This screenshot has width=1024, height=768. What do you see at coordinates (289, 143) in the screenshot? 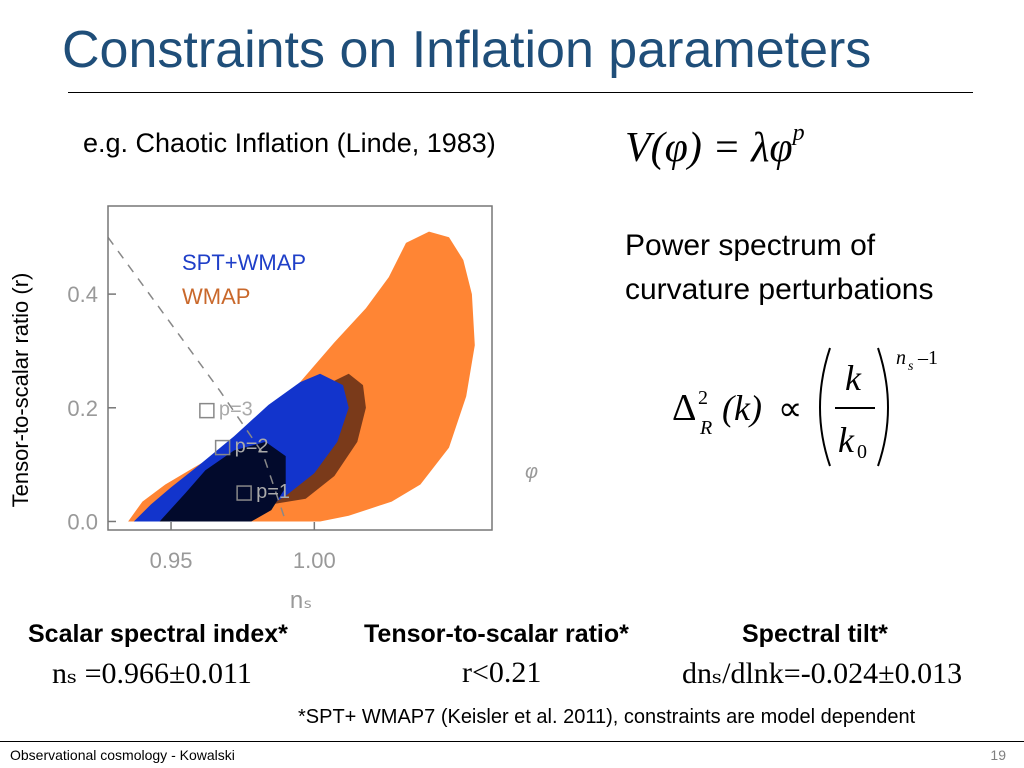
I see `chaotic-inflation-subtitle: e.g. Chaotic Inflation (Linde, 1983)` at bounding box center [289, 143].